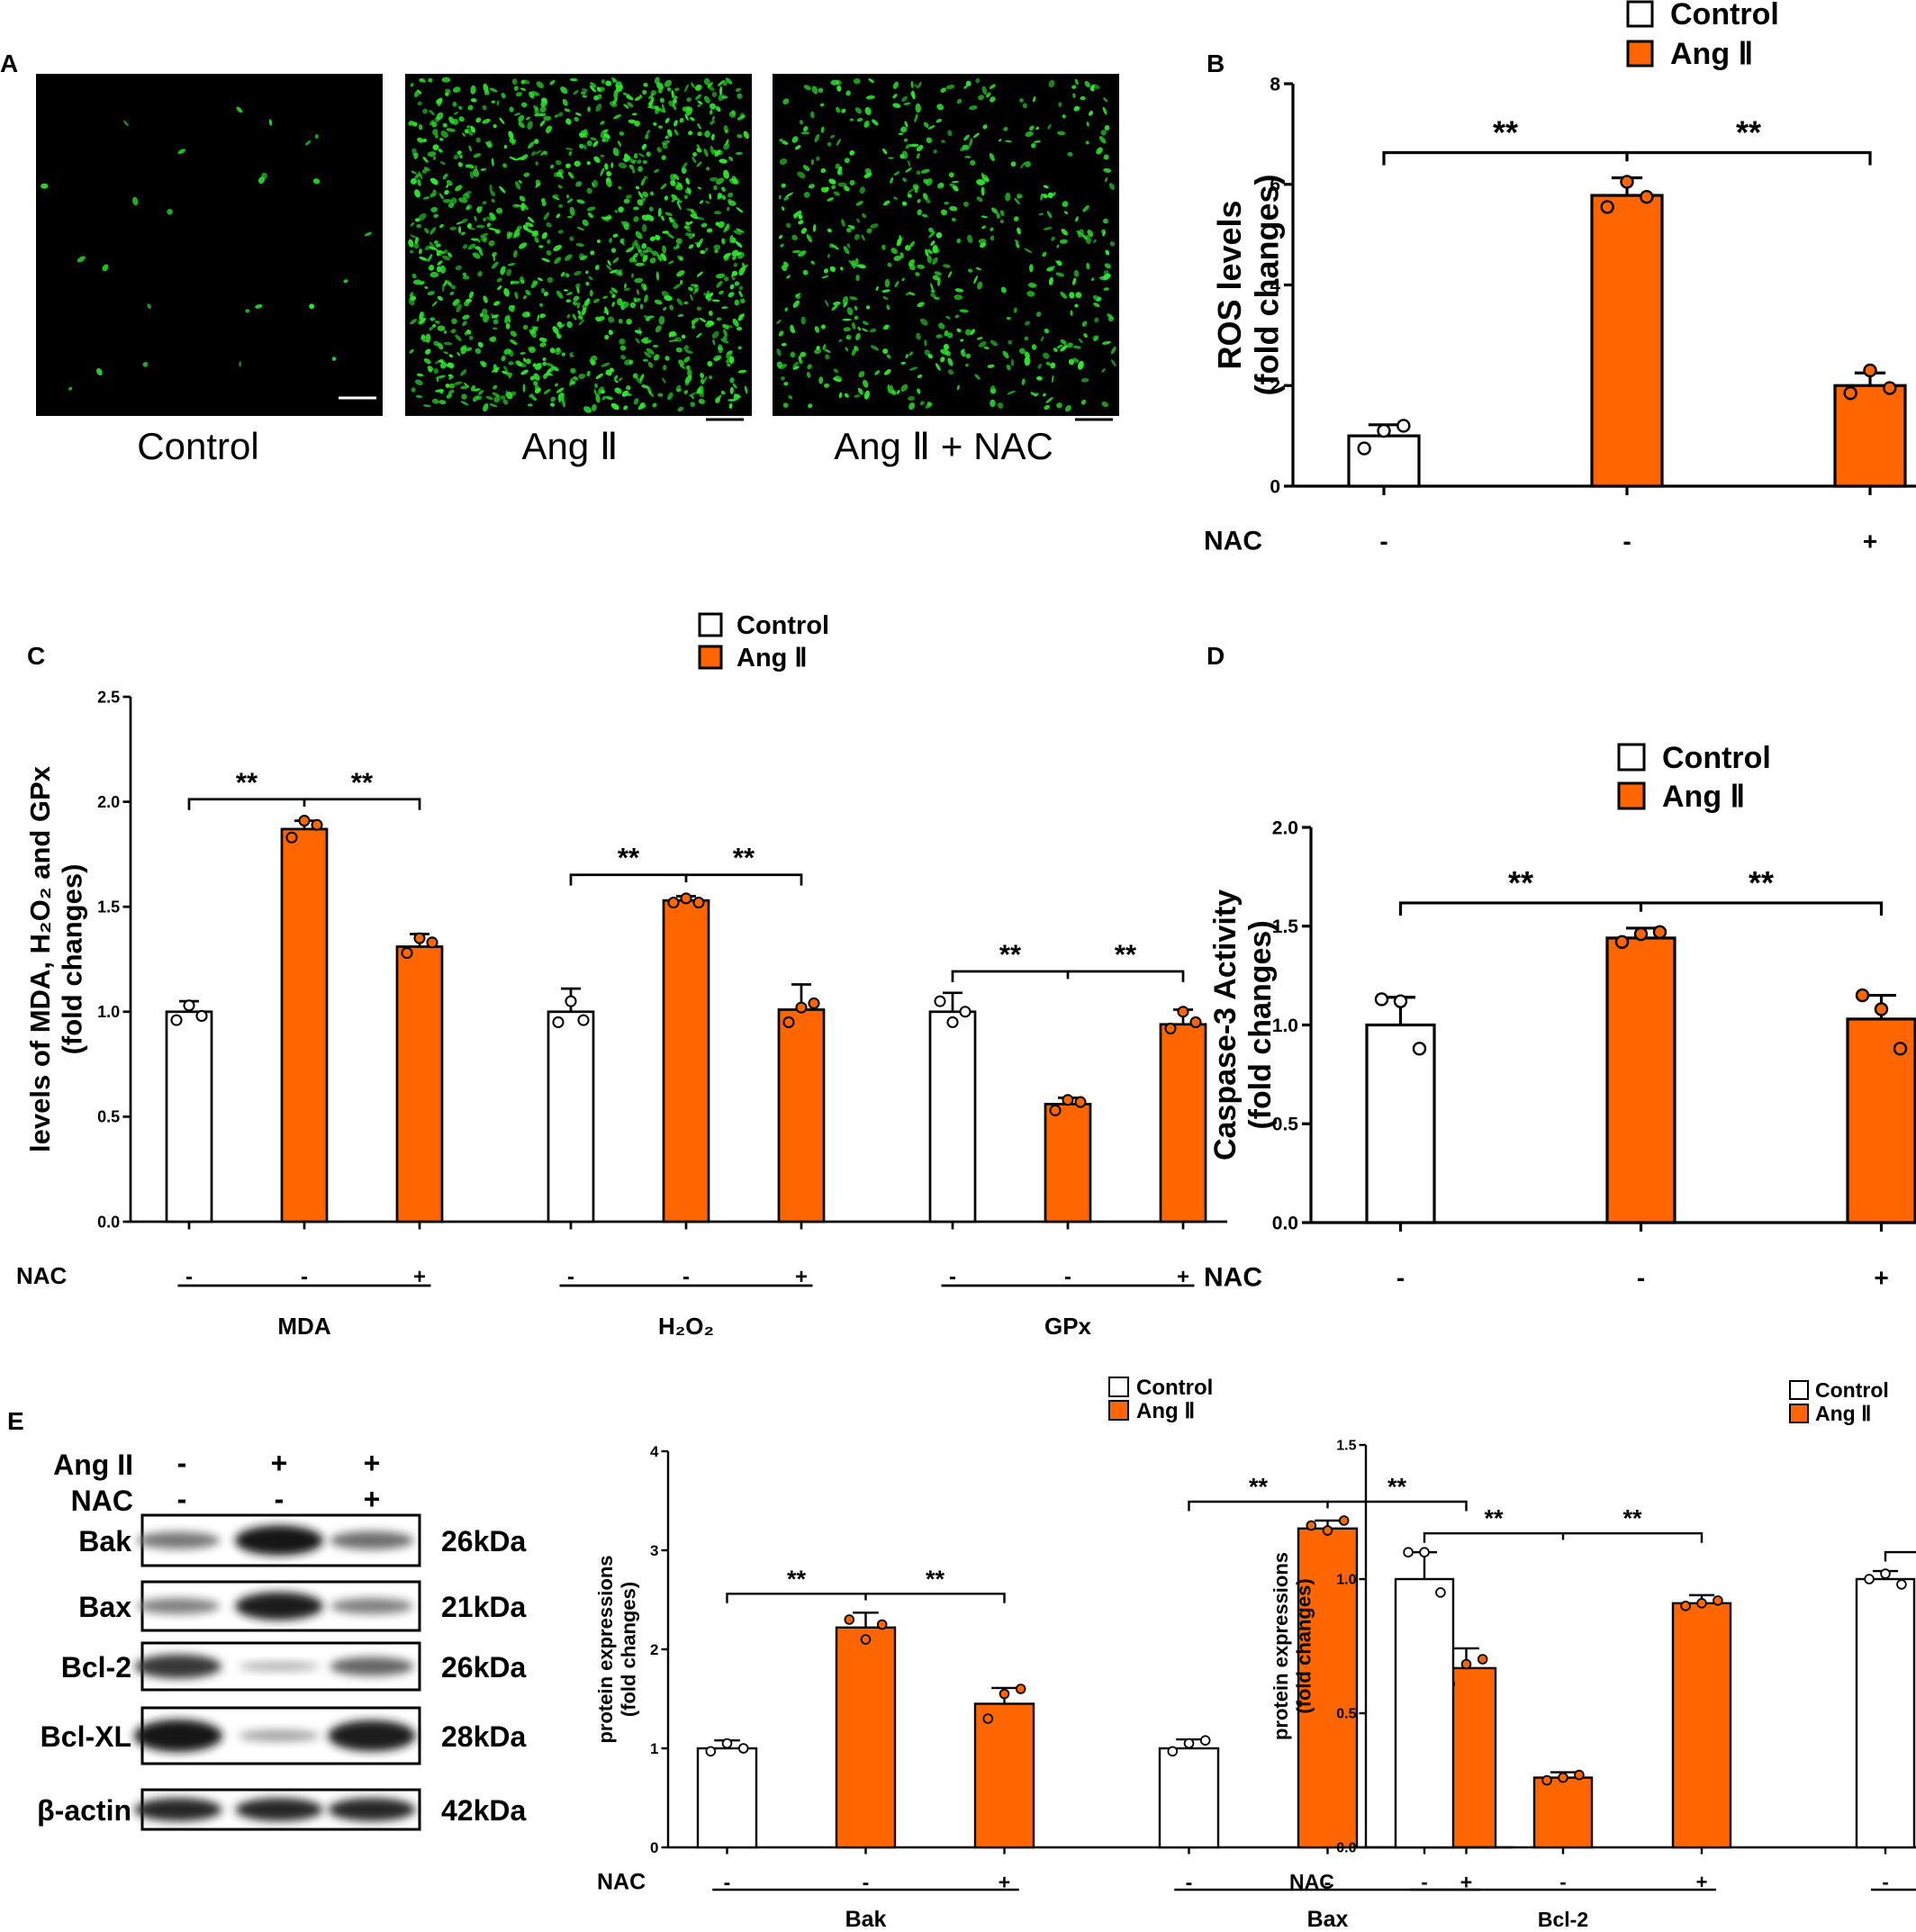 The image size is (1916, 1932). I want to click on group-label-h-o: H₂O₂, so click(686, 1326).